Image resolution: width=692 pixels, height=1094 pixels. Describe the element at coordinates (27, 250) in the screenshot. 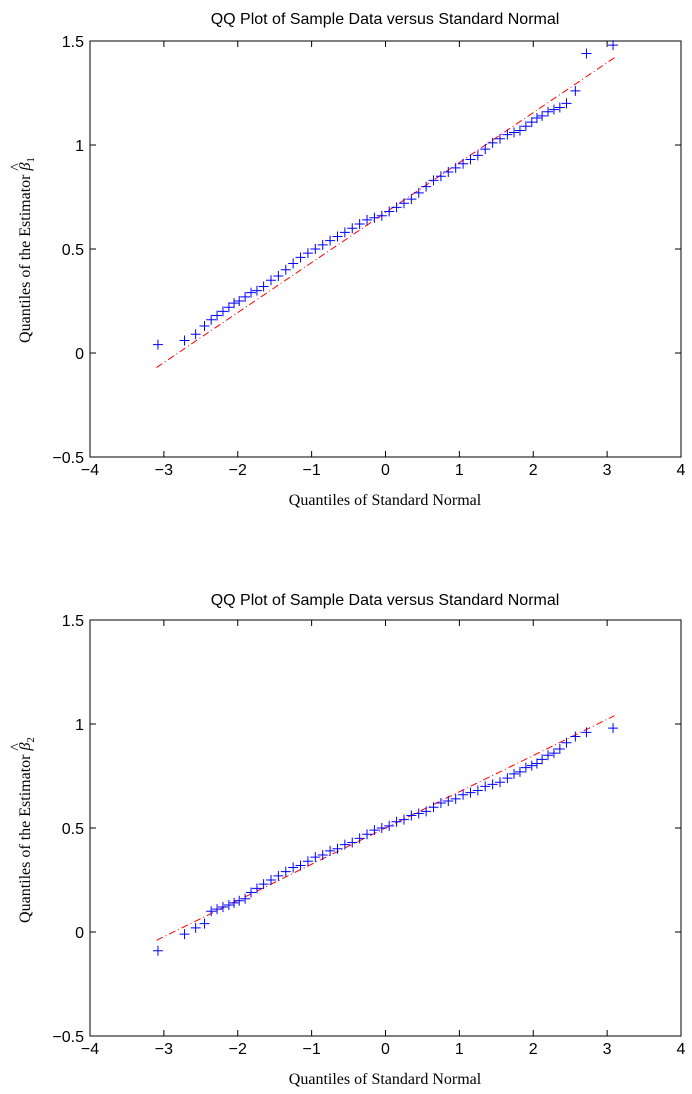

I see `svg-text: Quantiles of the Estimator β1` at that location.